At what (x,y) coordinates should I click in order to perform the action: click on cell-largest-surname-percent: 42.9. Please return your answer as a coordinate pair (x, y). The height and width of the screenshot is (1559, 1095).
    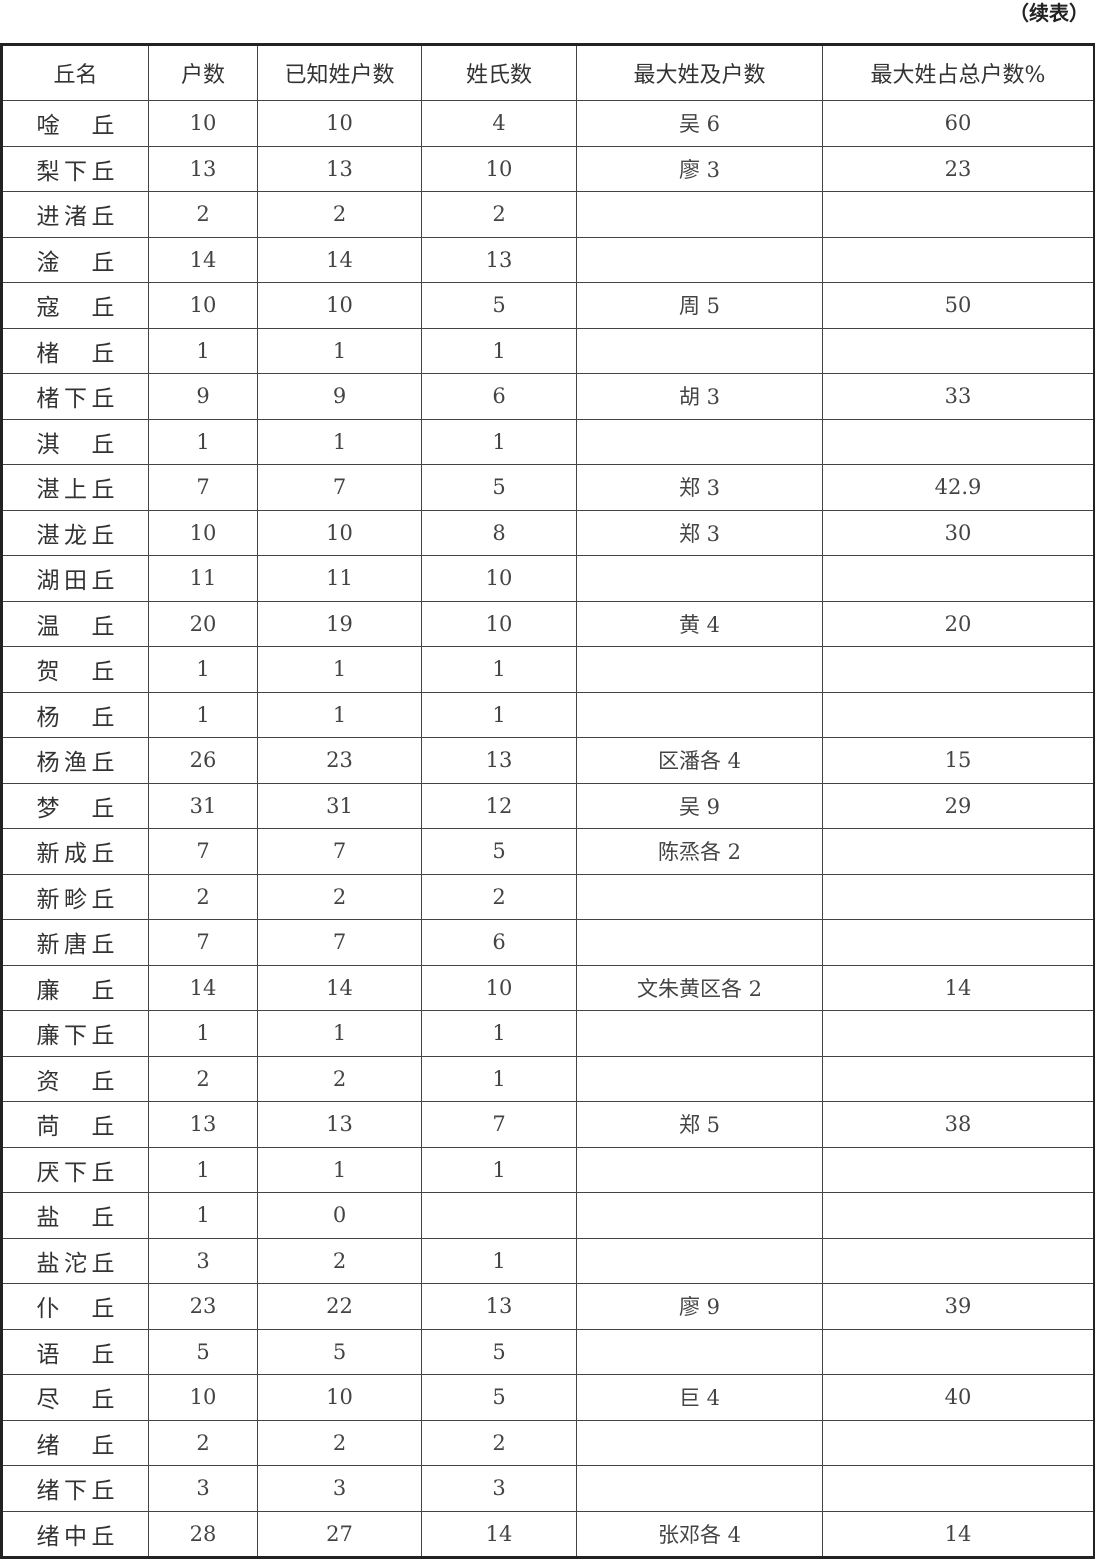
    Looking at the image, I should click on (958, 487).